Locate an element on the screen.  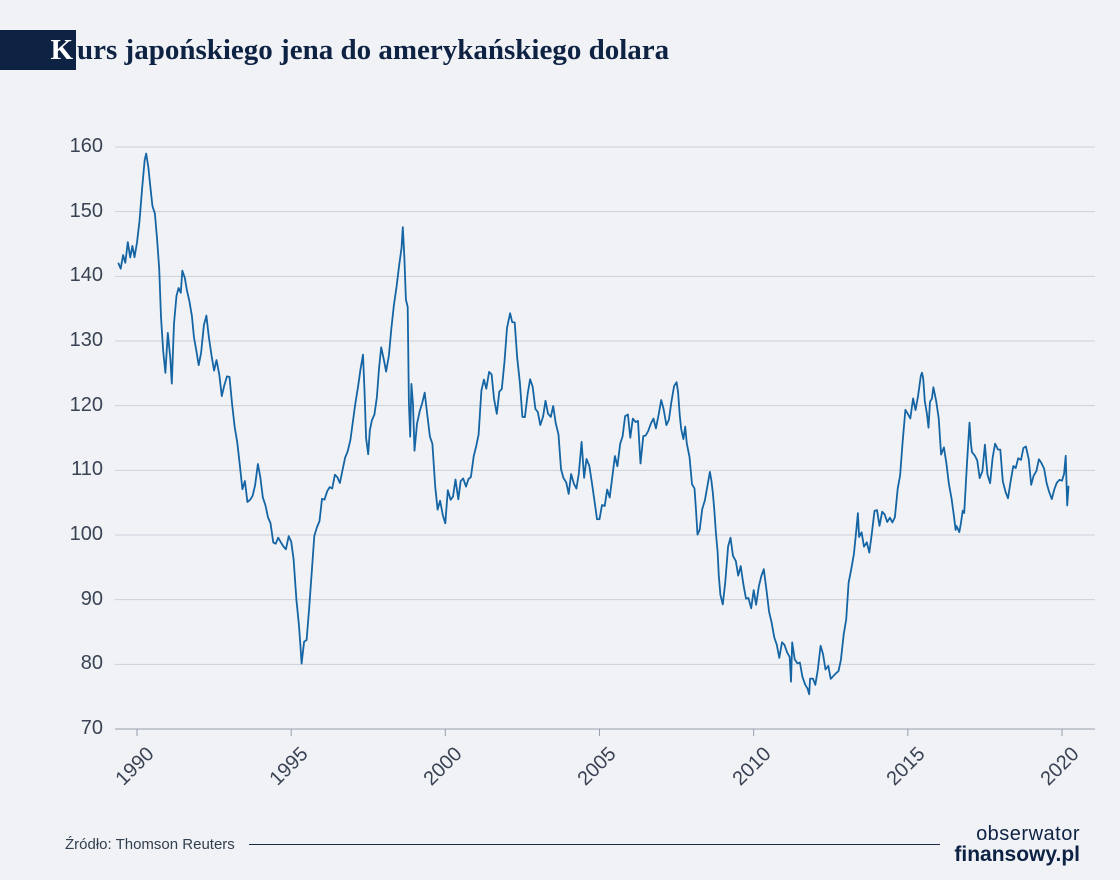
y-axis-label: 100 is located at coordinates (86, 534).